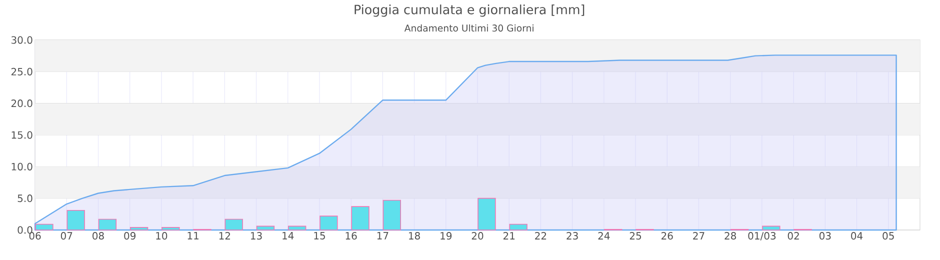 This screenshot has width=940, height=260. What do you see at coordinates (469, 28) in the screenshot?
I see `chart-subtitle: Andamento Ultimi 30 Giorni` at bounding box center [469, 28].